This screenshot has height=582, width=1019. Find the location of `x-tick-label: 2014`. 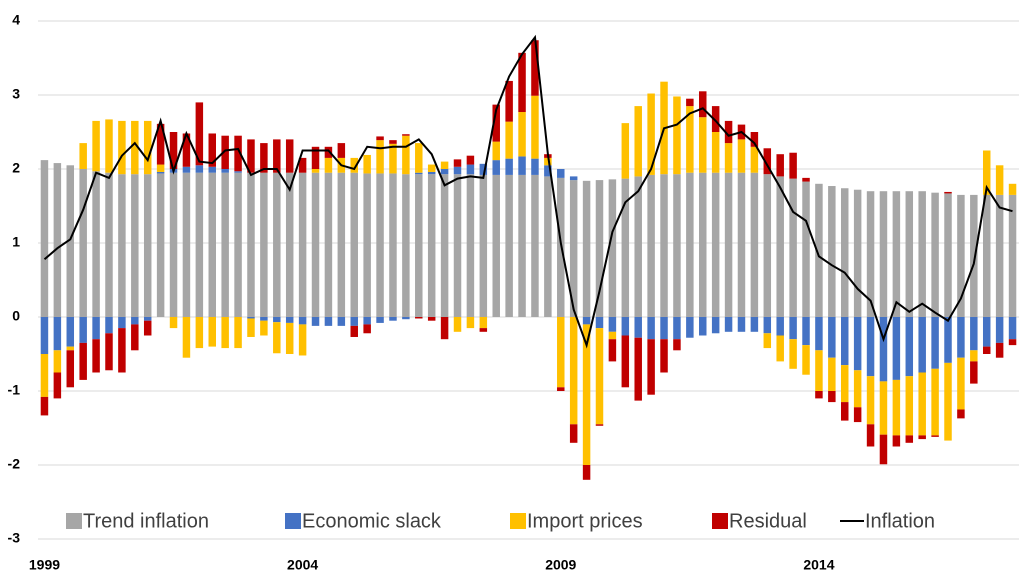

x-tick-label: 2014 is located at coordinates (818, 565).